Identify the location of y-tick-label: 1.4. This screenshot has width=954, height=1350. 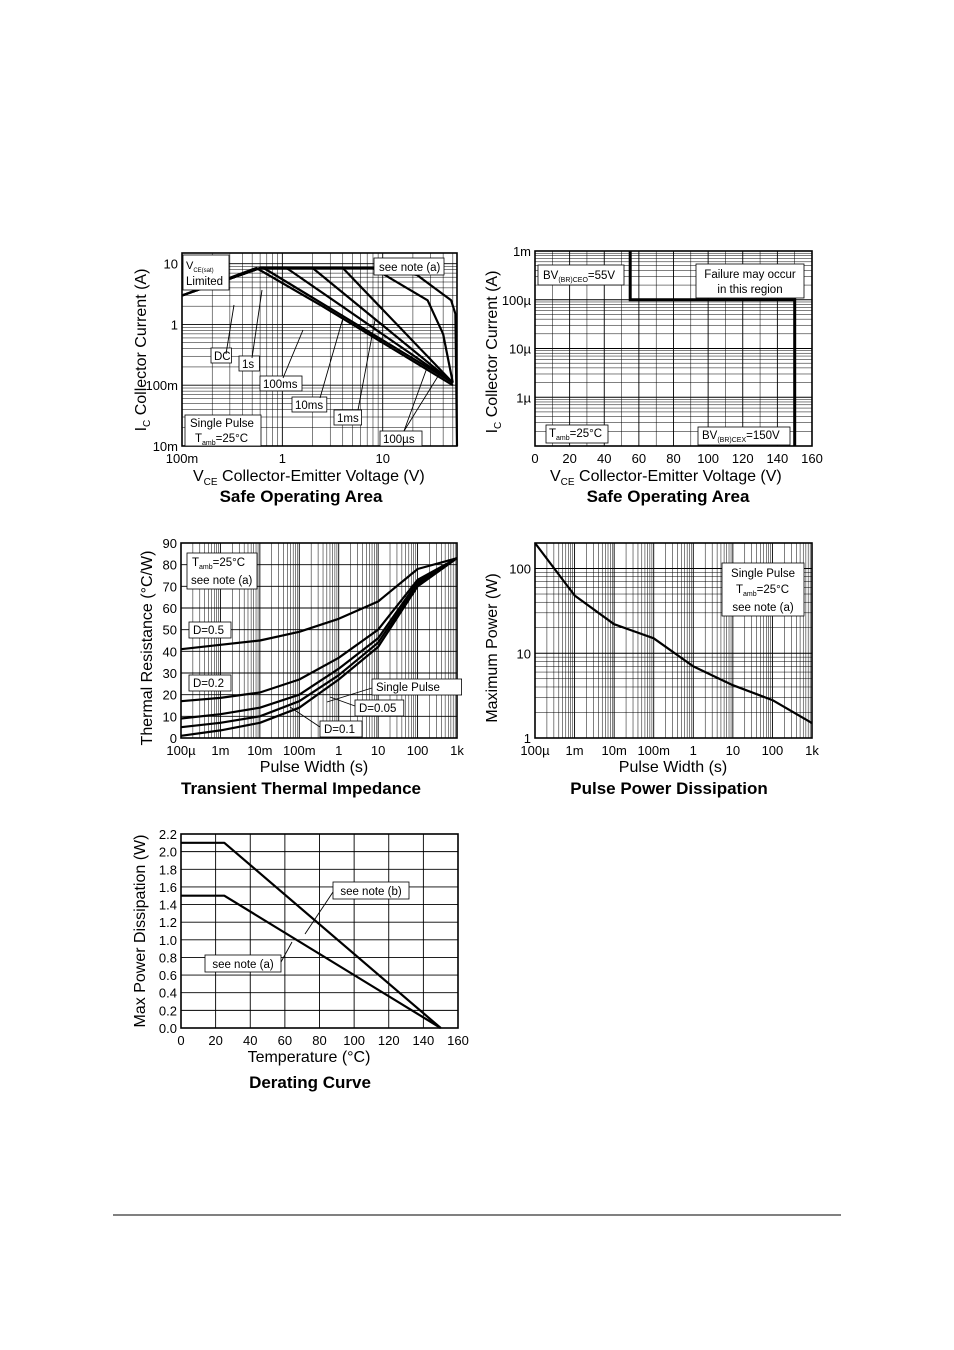
(168, 905).